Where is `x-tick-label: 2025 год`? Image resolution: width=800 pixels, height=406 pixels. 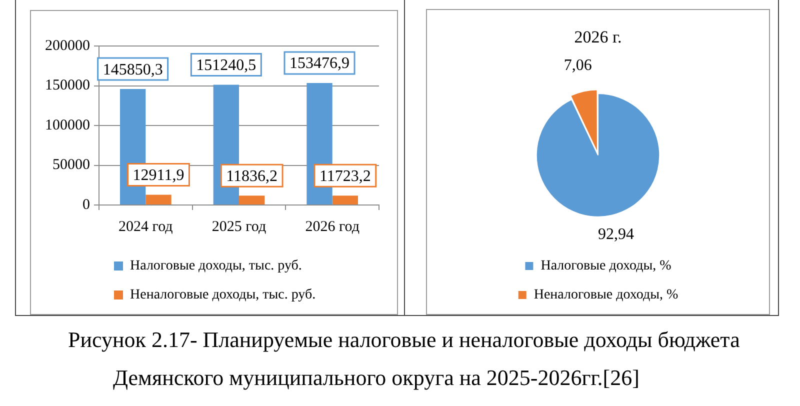
x-tick-label: 2025 год is located at coordinates (239, 226).